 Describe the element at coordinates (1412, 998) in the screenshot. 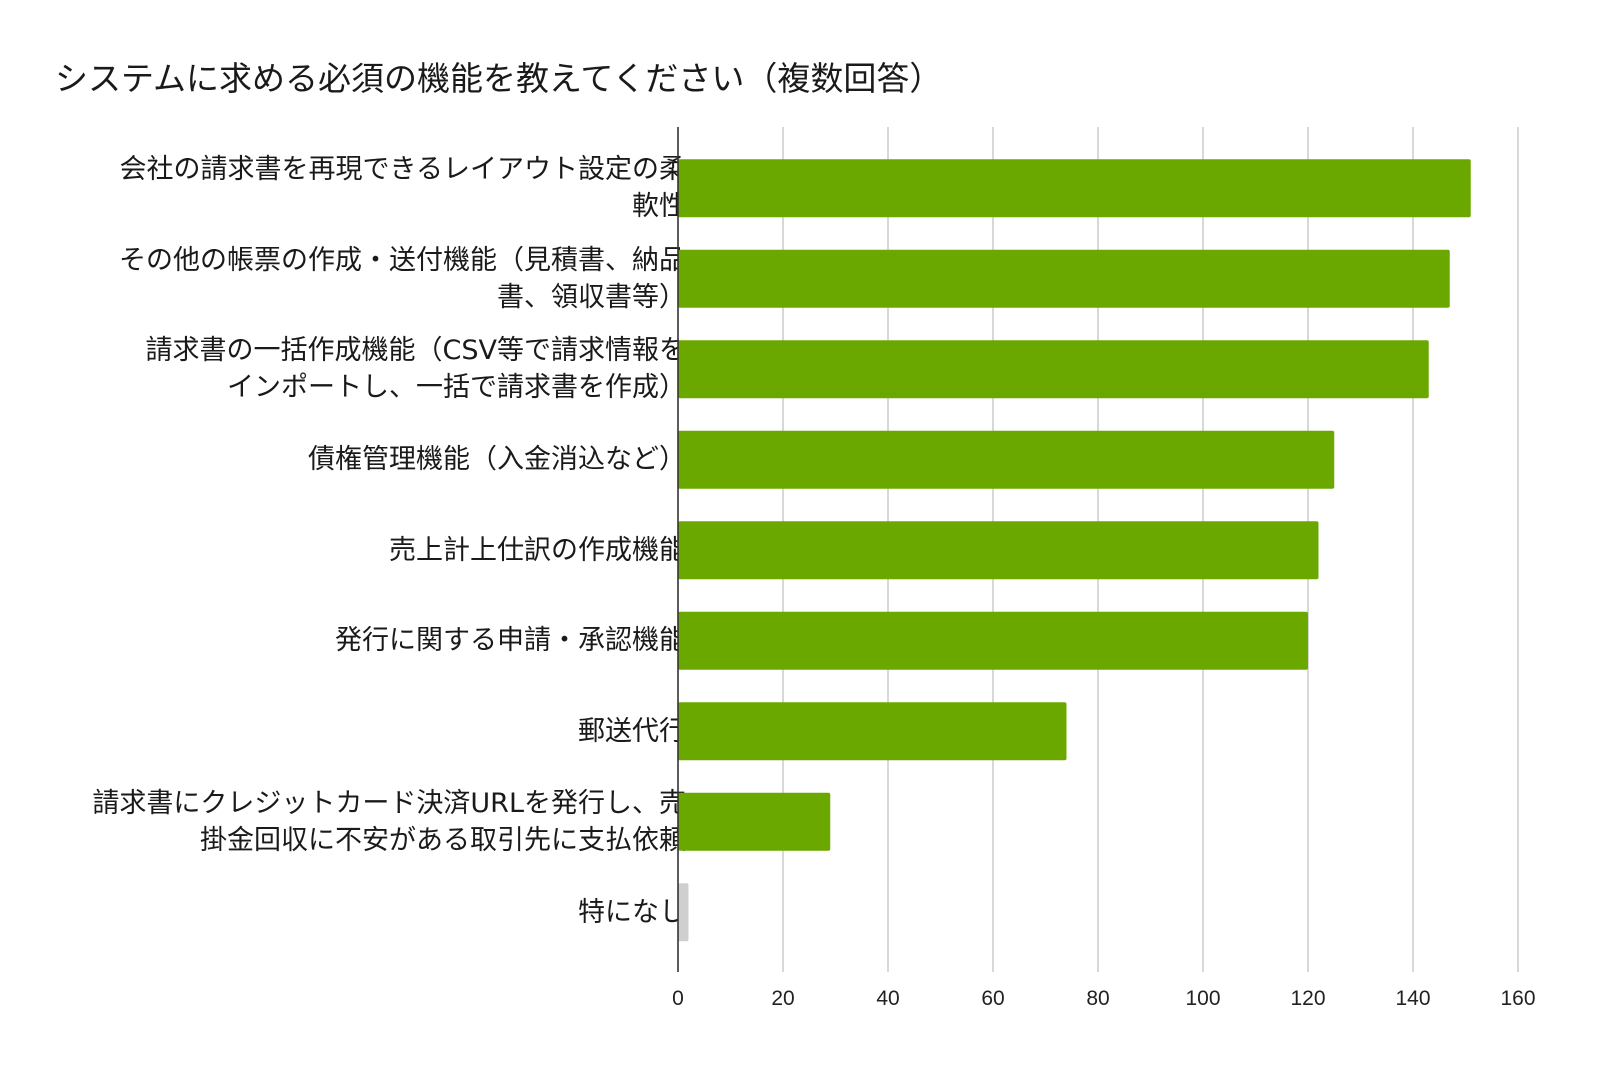

I see `x-tick-label: 140` at that location.